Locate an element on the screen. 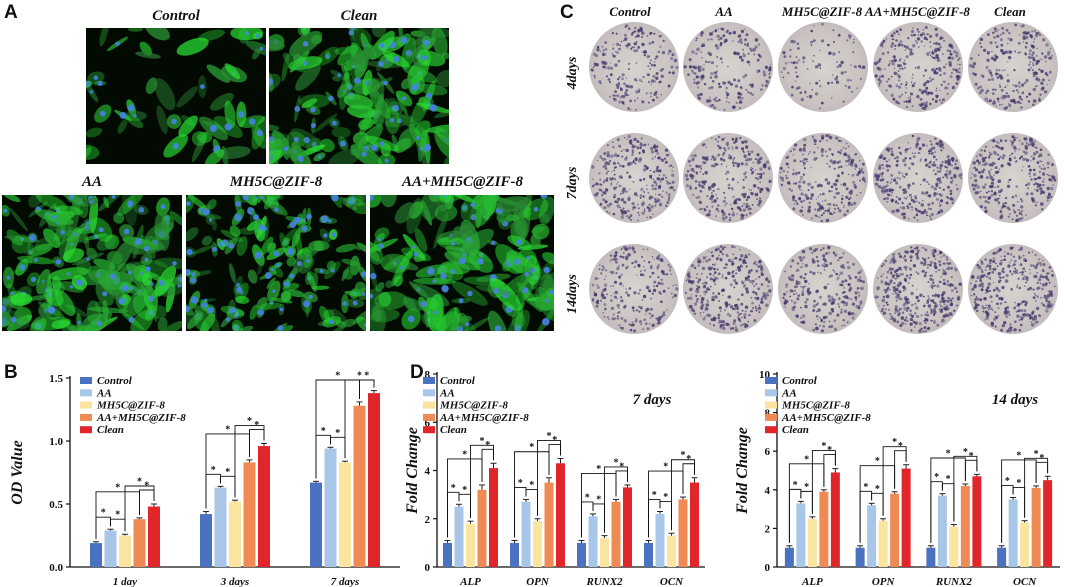 The width and height of the screenshot is (1065, 587). y-tick-label: 1.5 is located at coordinates (56, 379).